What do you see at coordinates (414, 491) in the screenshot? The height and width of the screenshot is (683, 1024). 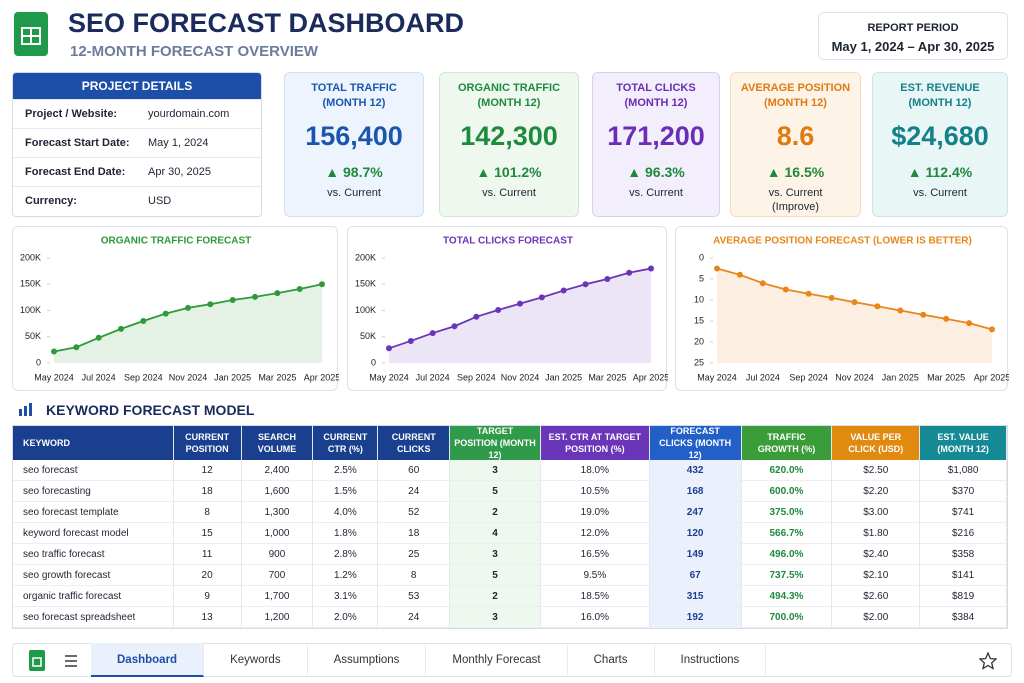 I see `table-cell: 24` at bounding box center [414, 491].